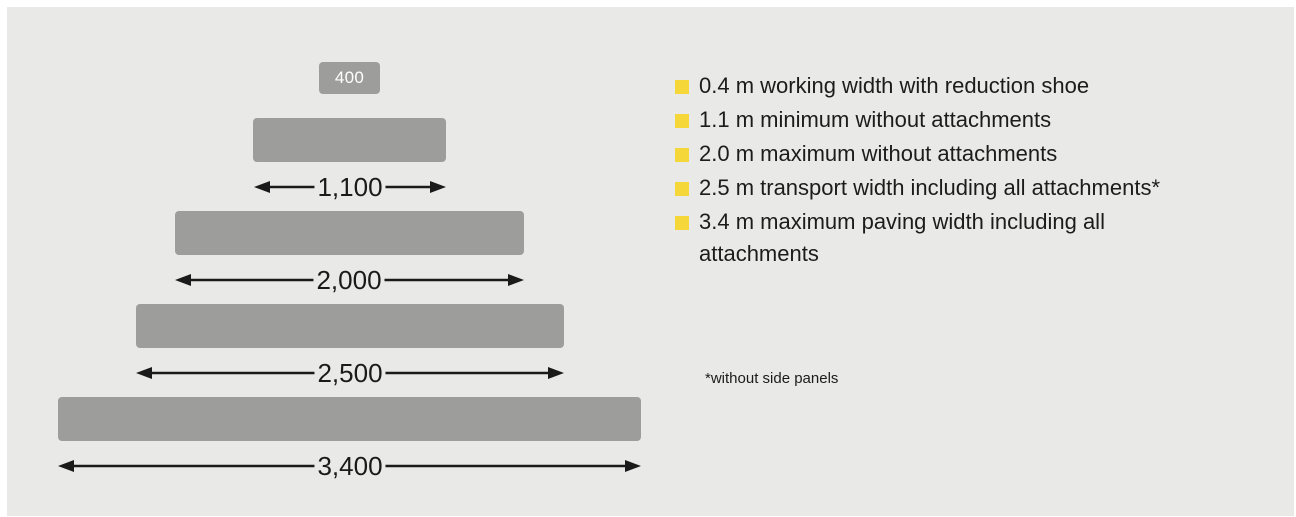 This screenshot has height=517, width=1296. I want to click on legend-item: 2.0 m maximum without attachments, so click(957, 154).